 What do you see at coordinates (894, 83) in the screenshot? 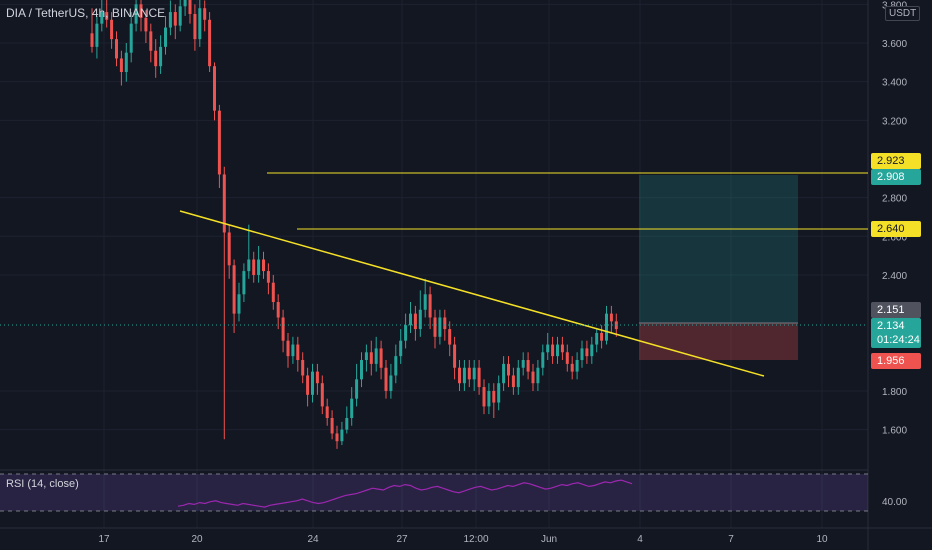
I see `price-tick-label: 3.400` at bounding box center [894, 83].